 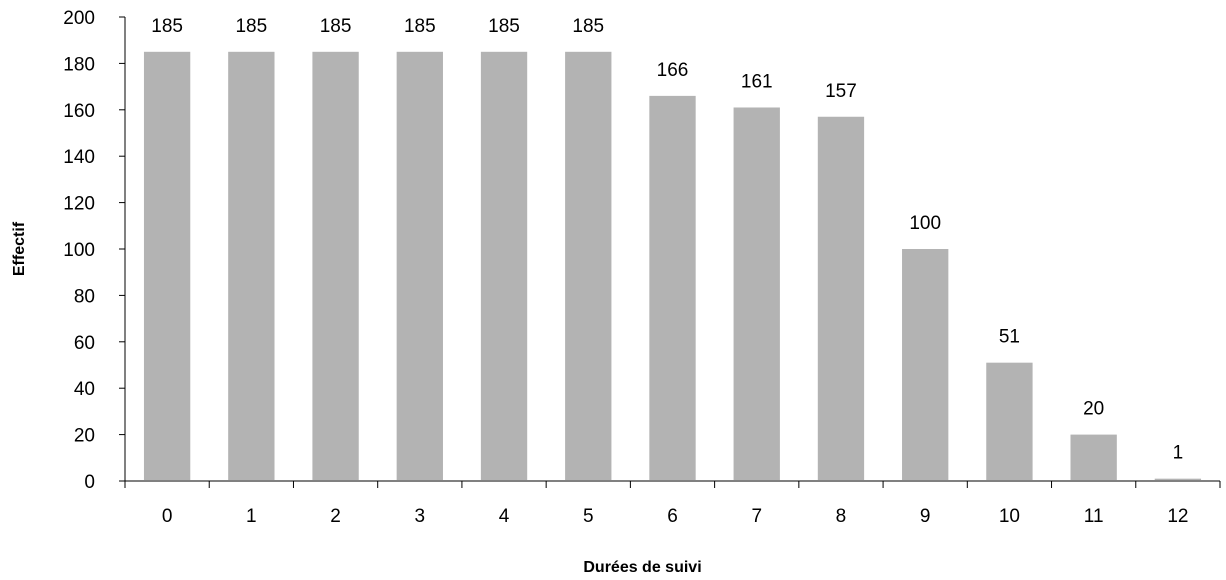 What do you see at coordinates (757, 81) in the screenshot?
I see `bar-value-label: 161` at bounding box center [757, 81].